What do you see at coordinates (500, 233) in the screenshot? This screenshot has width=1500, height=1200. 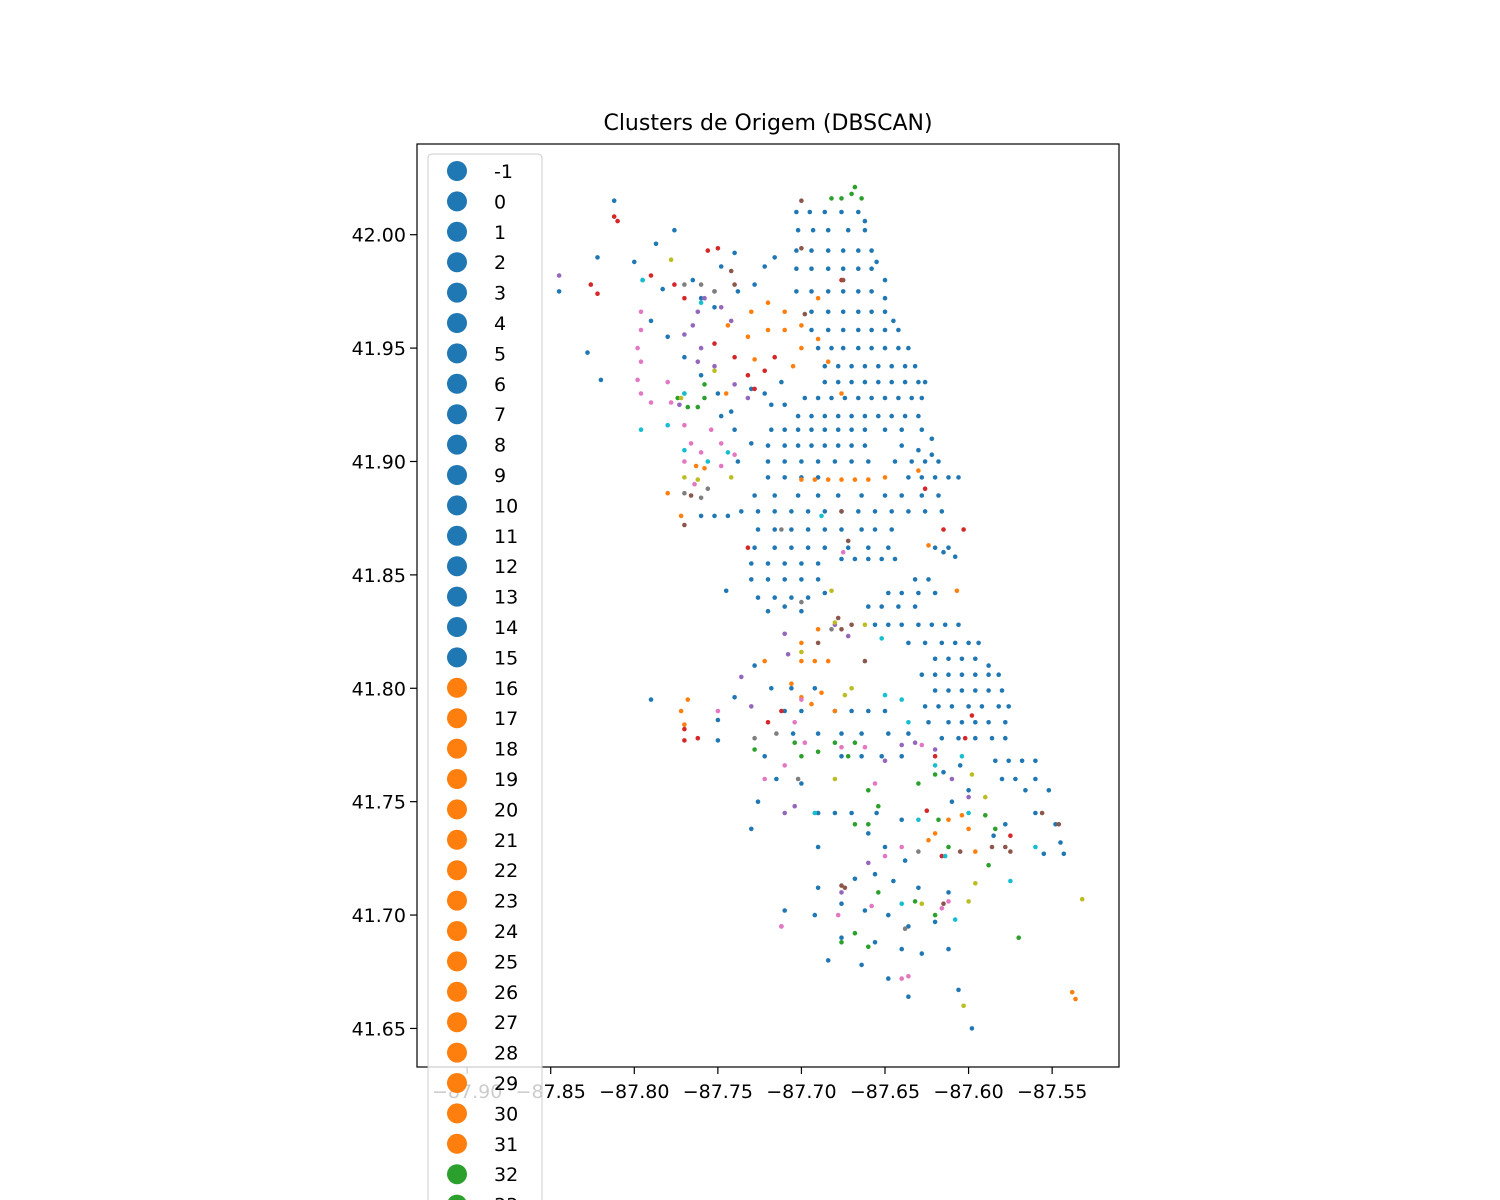 I see `legend-label: 1` at bounding box center [500, 233].